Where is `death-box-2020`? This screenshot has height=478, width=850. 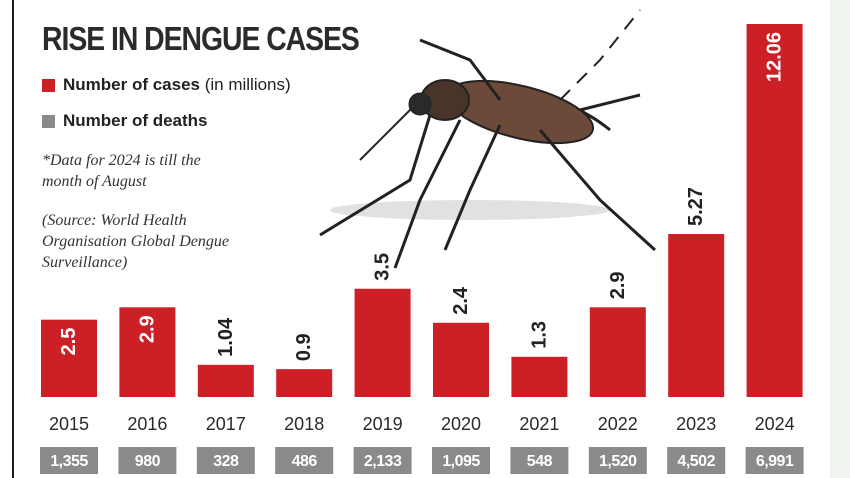
death-box-2020 is located at coordinates (461, 460).